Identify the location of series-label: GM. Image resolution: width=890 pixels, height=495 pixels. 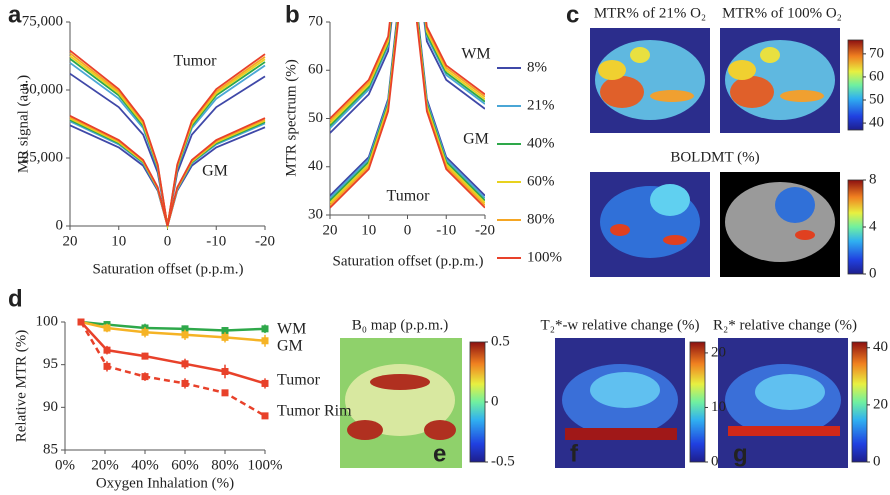
(290, 346).